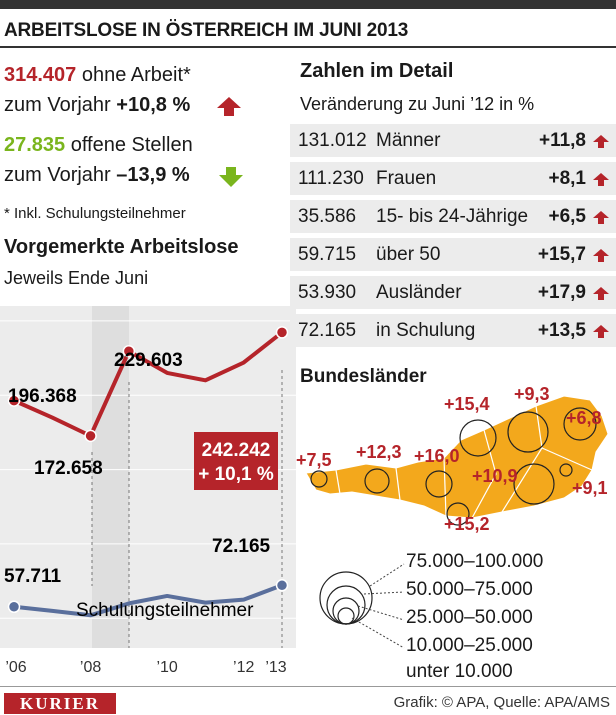 This screenshot has height=715, width=616. What do you see at coordinates (584, 418) in the screenshot?
I see `map-label: +6,8` at bounding box center [584, 418].